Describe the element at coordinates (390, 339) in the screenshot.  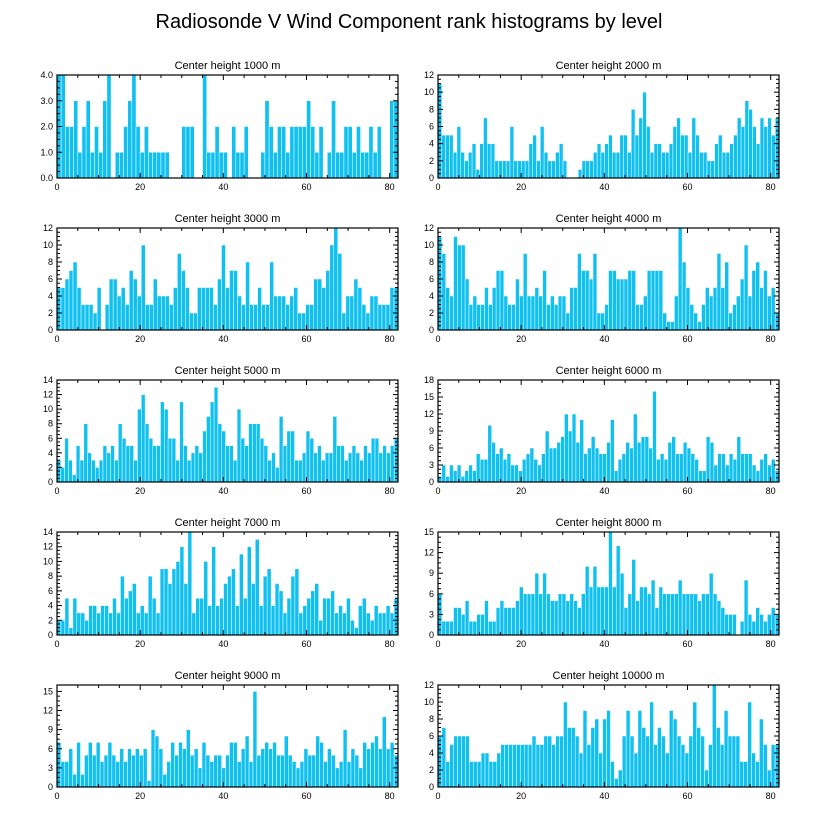
I see `x-tick-label: 80` at that location.